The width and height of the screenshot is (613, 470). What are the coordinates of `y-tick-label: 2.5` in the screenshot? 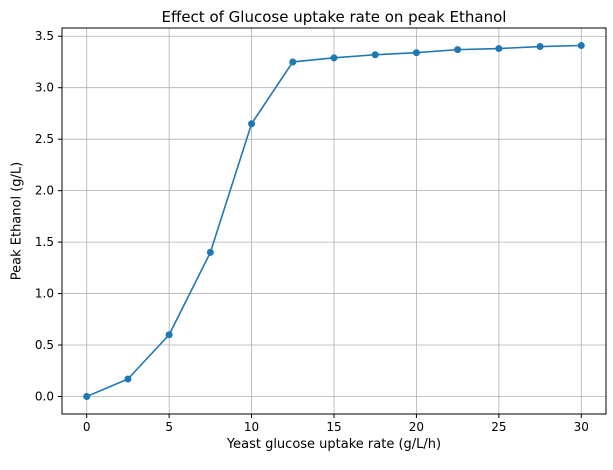 It's located at (44, 139).